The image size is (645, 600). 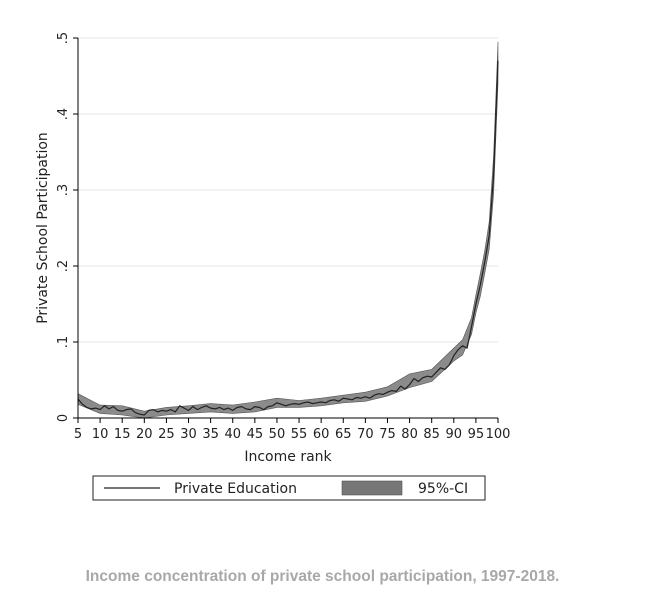 I want to click on x-tick-label-4: 25, so click(x=166, y=434).